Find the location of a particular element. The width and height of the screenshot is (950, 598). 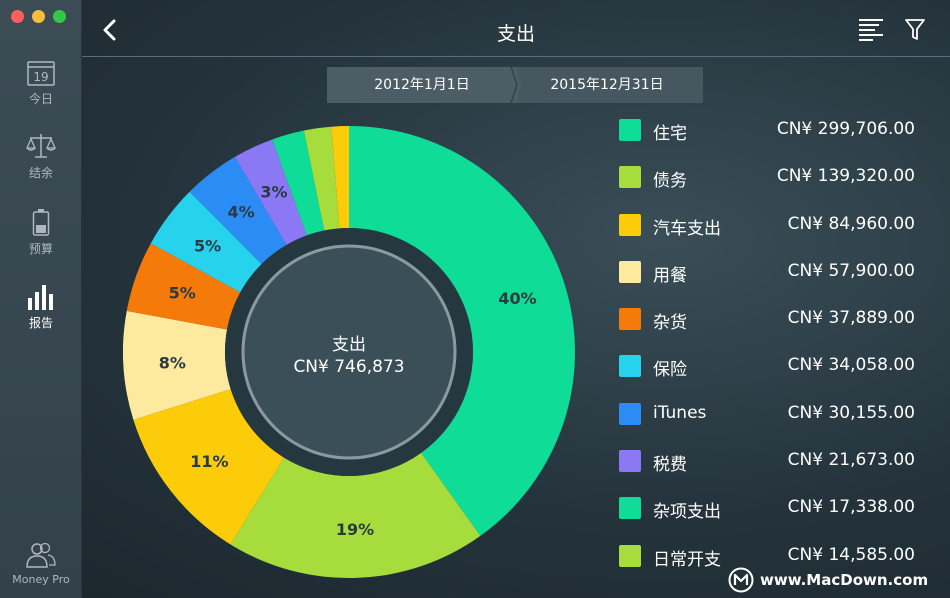

zoom-window-button is located at coordinates (59, 16).